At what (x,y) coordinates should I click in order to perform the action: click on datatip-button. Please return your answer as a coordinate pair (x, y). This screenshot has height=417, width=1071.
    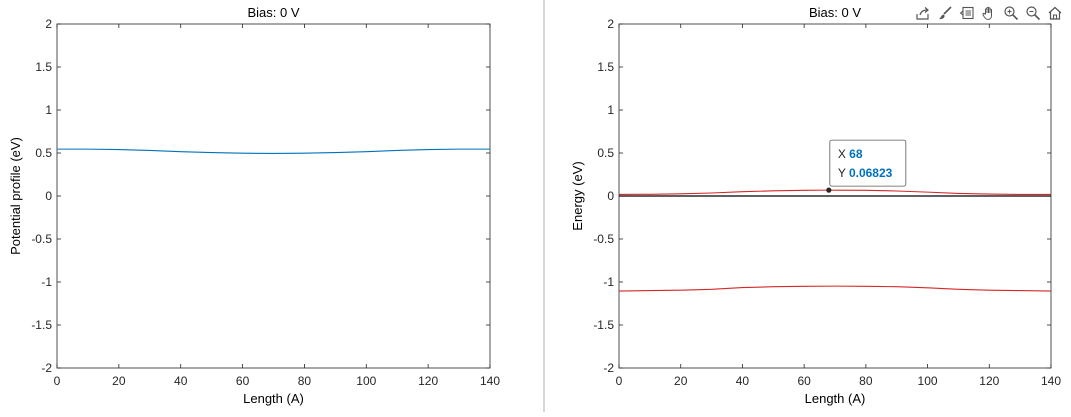
    Looking at the image, I should click on (966, 13).